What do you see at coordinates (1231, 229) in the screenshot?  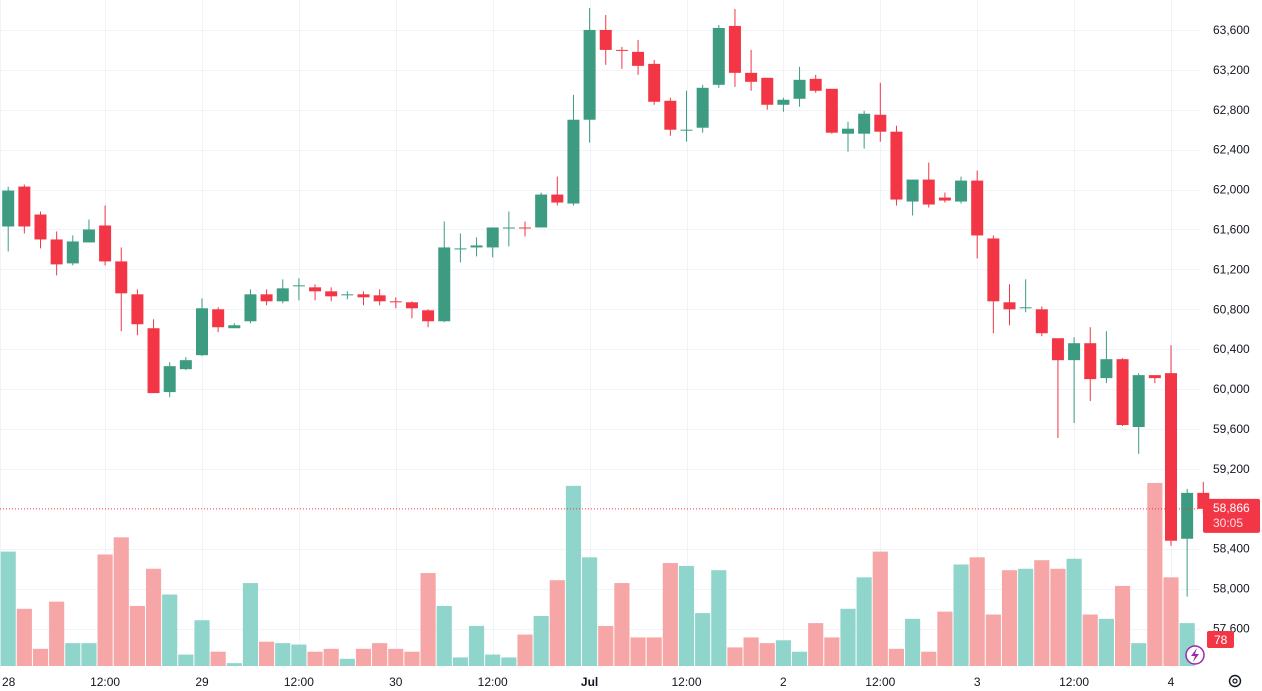 I see `y-tick-label: 61,600` at bounding box center [1231, 229].